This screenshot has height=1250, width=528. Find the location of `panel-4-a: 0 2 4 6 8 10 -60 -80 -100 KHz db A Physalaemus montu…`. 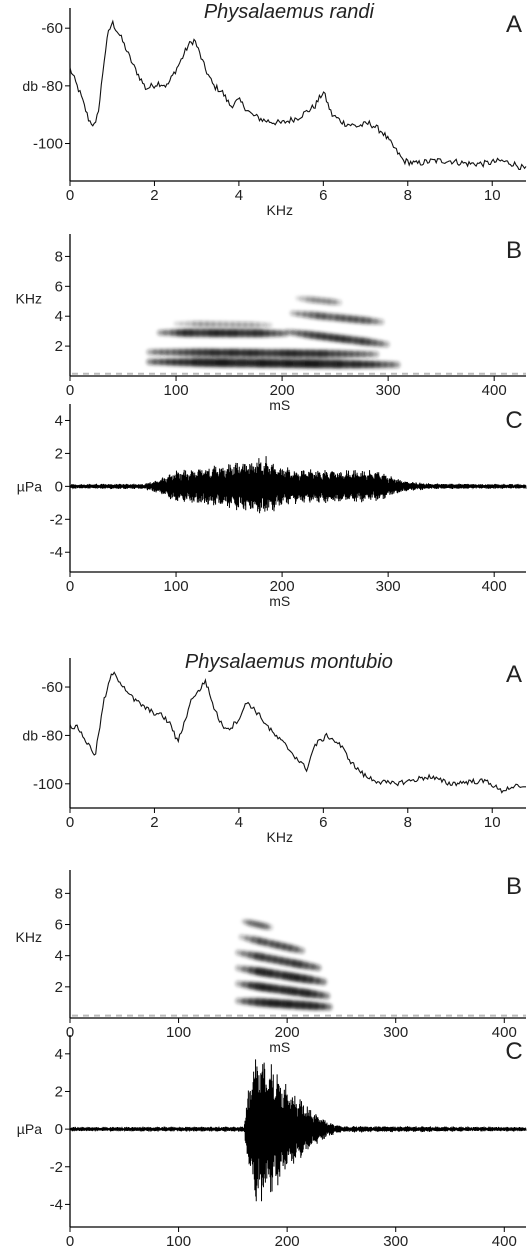

panel-4-a: 0 2 4 6 8 10 -60 -80 -100 KHz db A Physalaemus montu… is located at coordinates (274, 748).